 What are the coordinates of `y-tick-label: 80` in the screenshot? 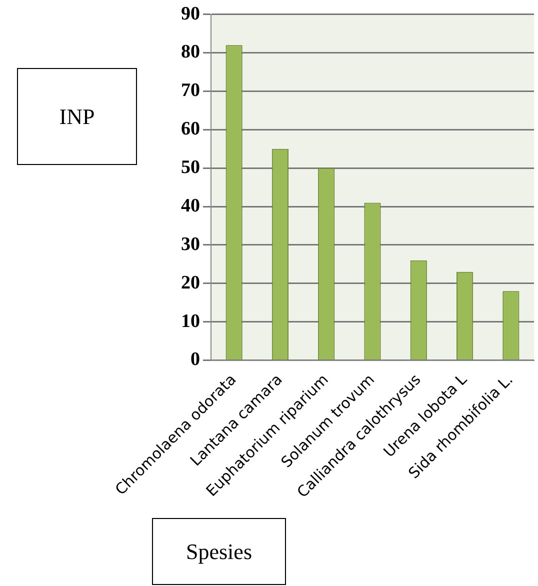 It's located at (190, 52).